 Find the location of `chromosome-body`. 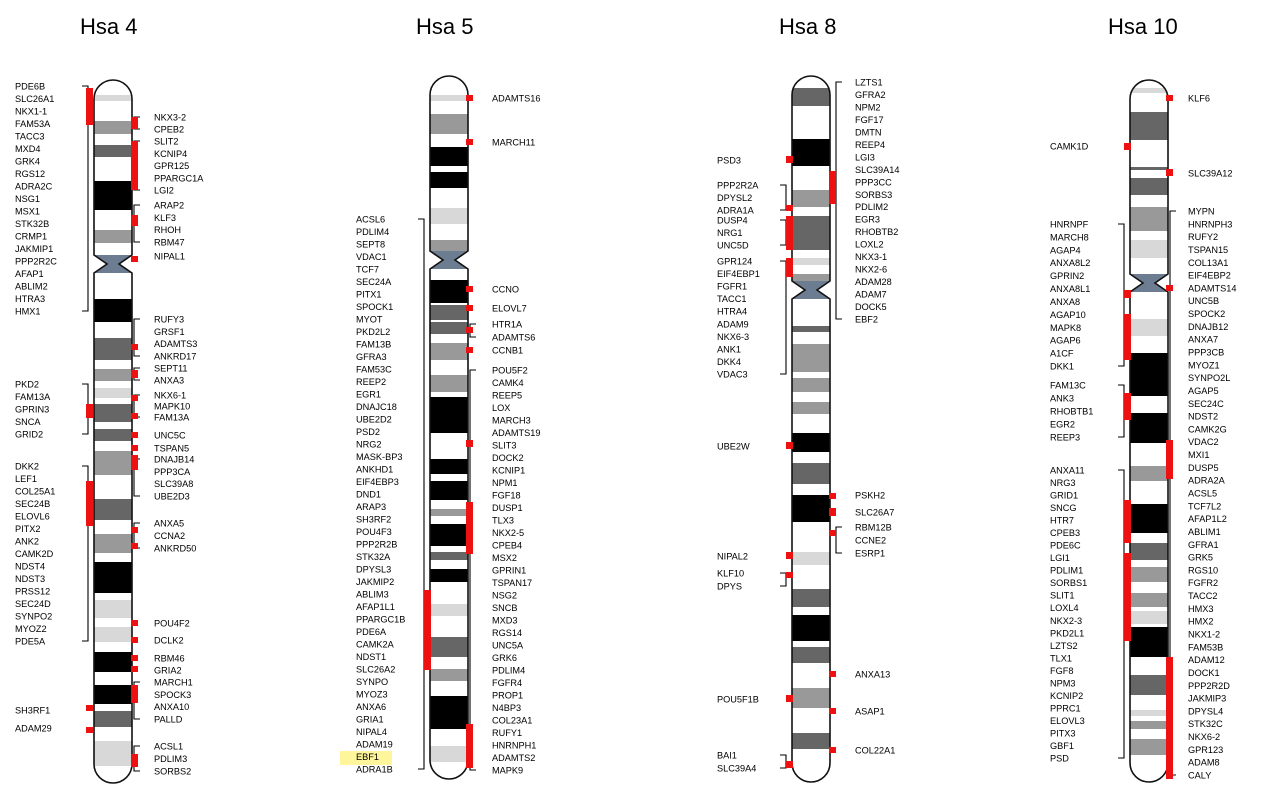

chromosome-body is located at coordinates (811, 429).